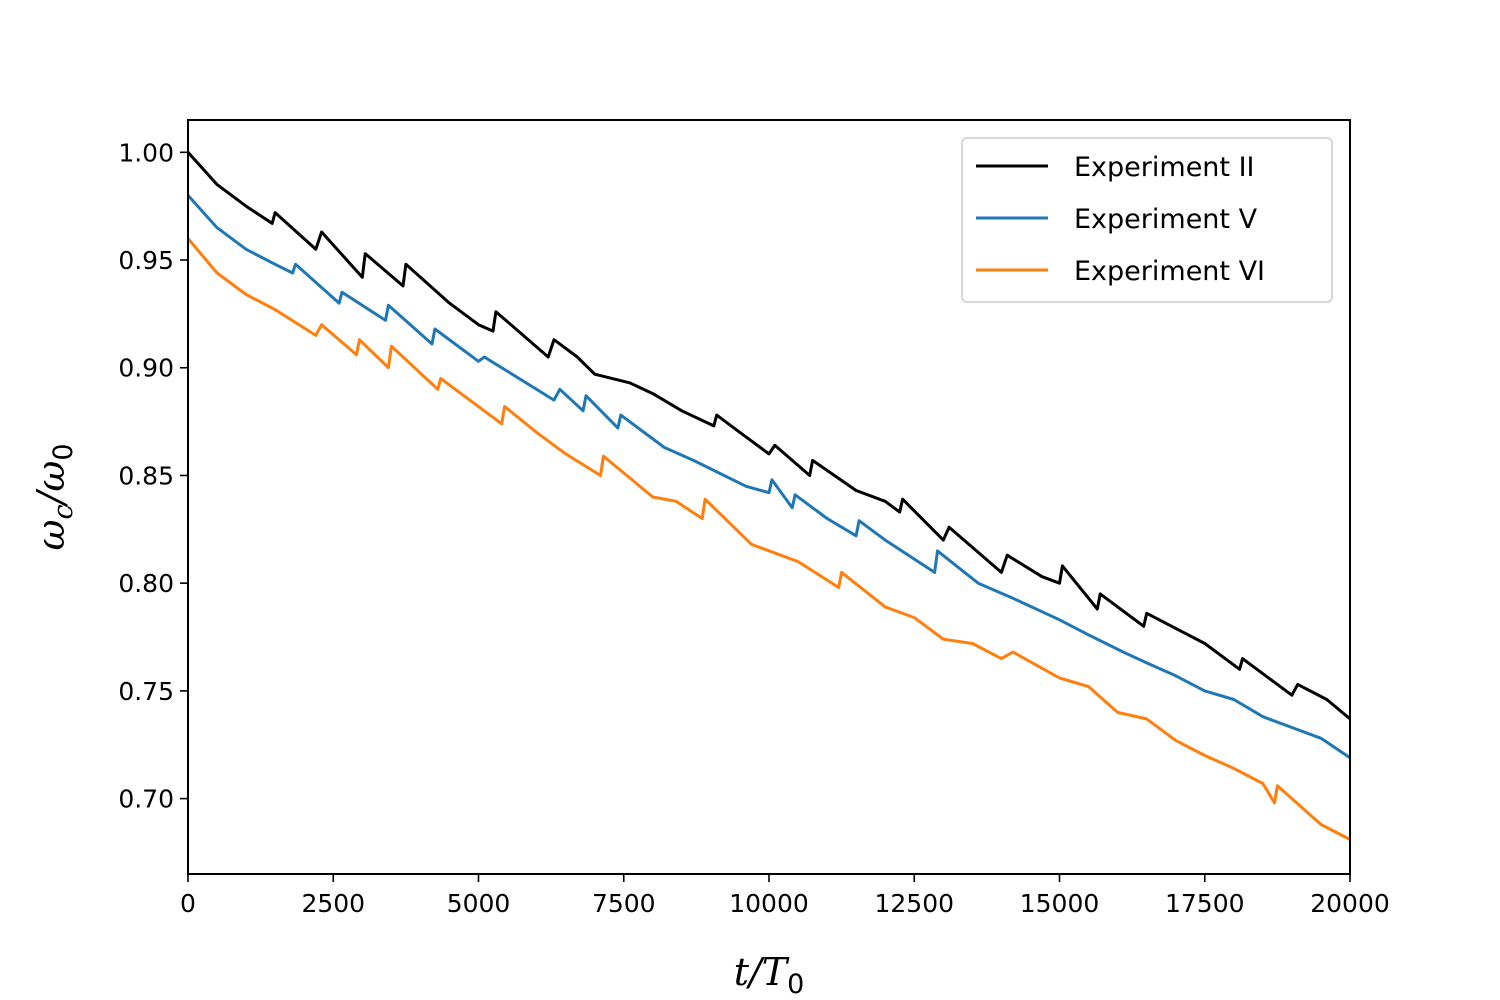 The height and width of the screenshot is (1000, 1500). I want to click on legend-box, so click(1147, 220).